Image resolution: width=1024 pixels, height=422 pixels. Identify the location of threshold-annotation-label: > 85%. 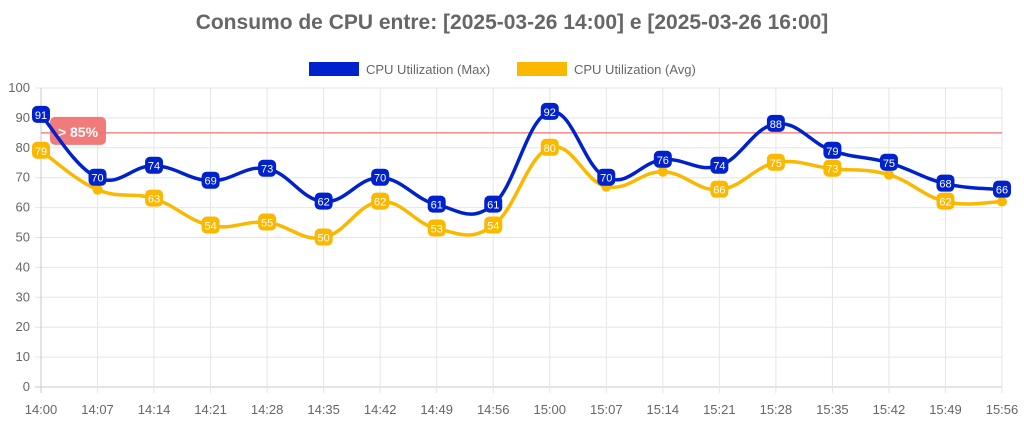
(78, 132).